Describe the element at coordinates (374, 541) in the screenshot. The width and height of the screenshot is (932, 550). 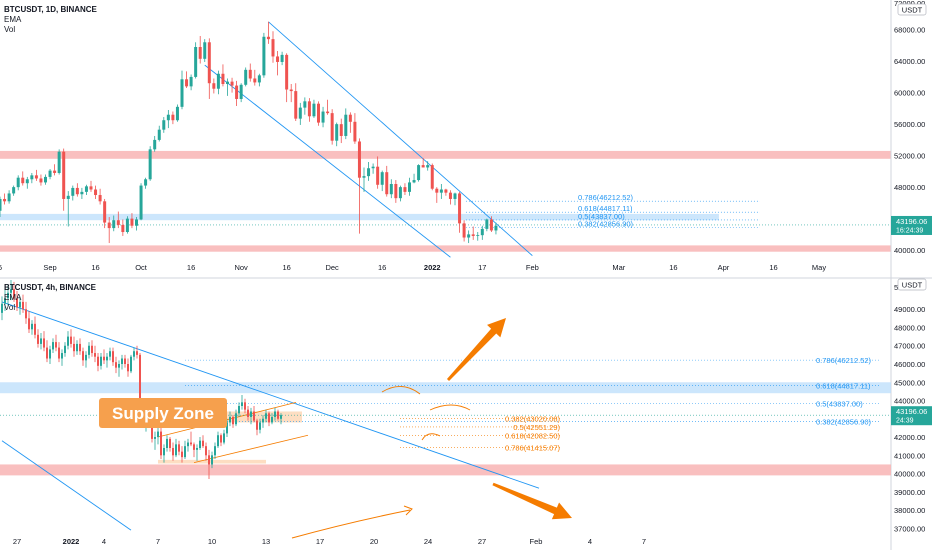
I see `time-tick-label: 20` at that location.